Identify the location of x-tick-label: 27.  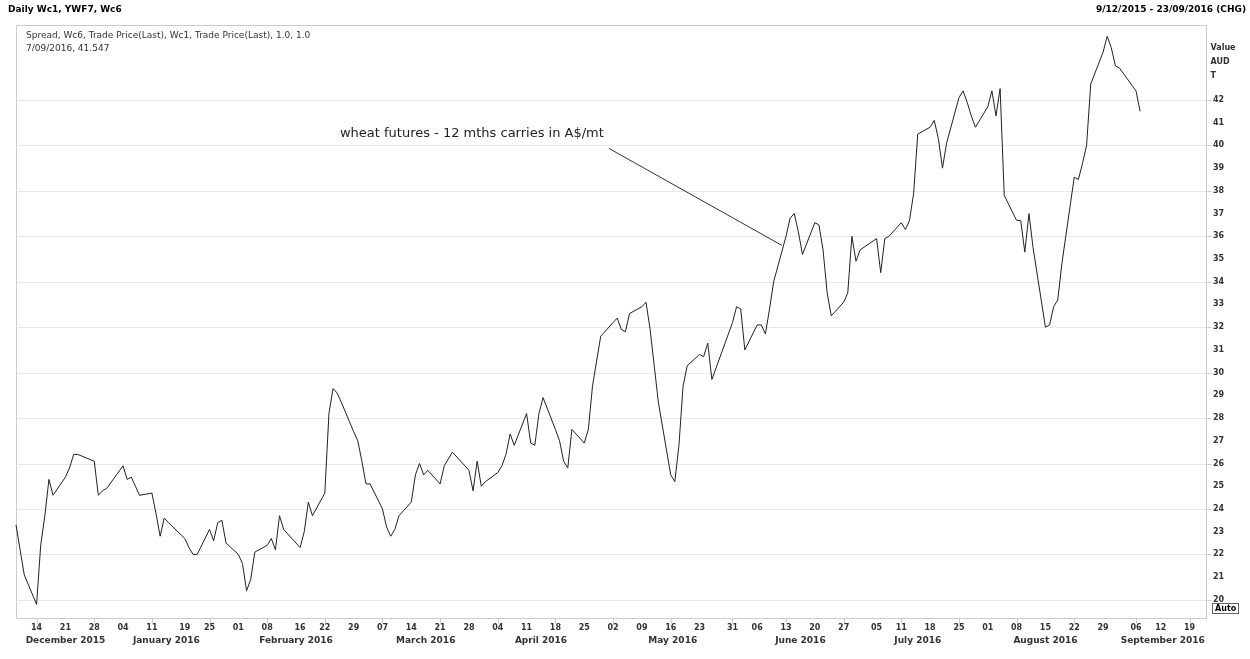
(844, 627).